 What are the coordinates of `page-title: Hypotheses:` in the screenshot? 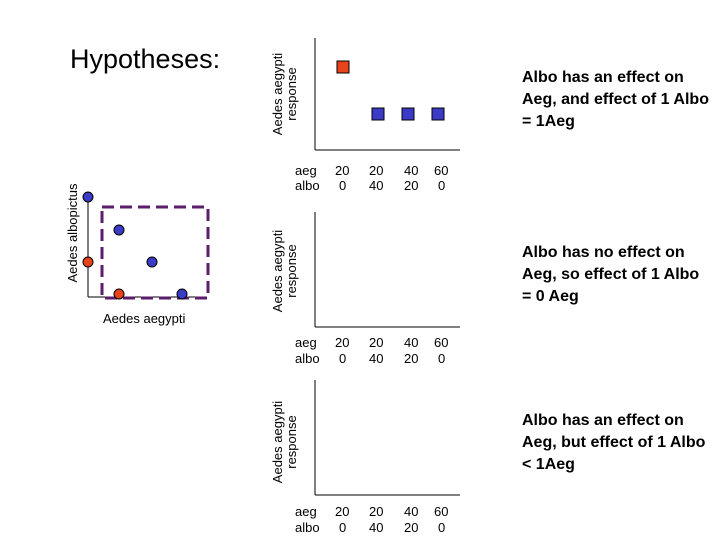 It's located at (145, 59).